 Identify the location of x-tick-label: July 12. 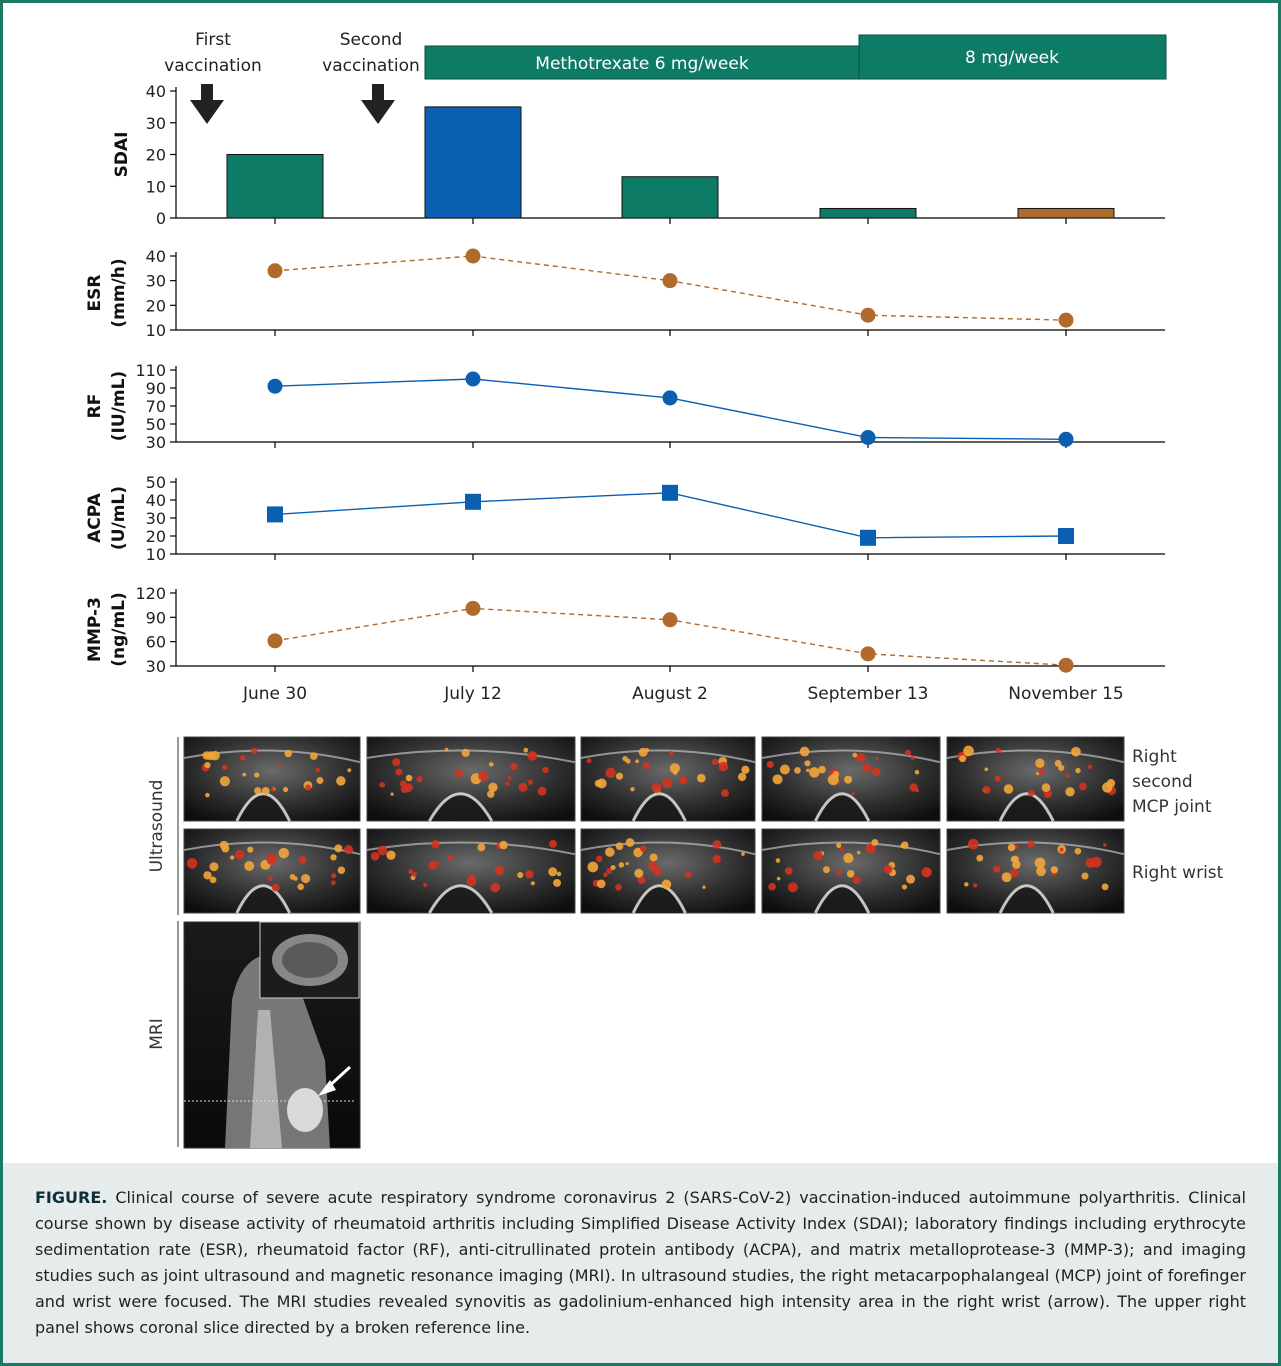
(472, 694).